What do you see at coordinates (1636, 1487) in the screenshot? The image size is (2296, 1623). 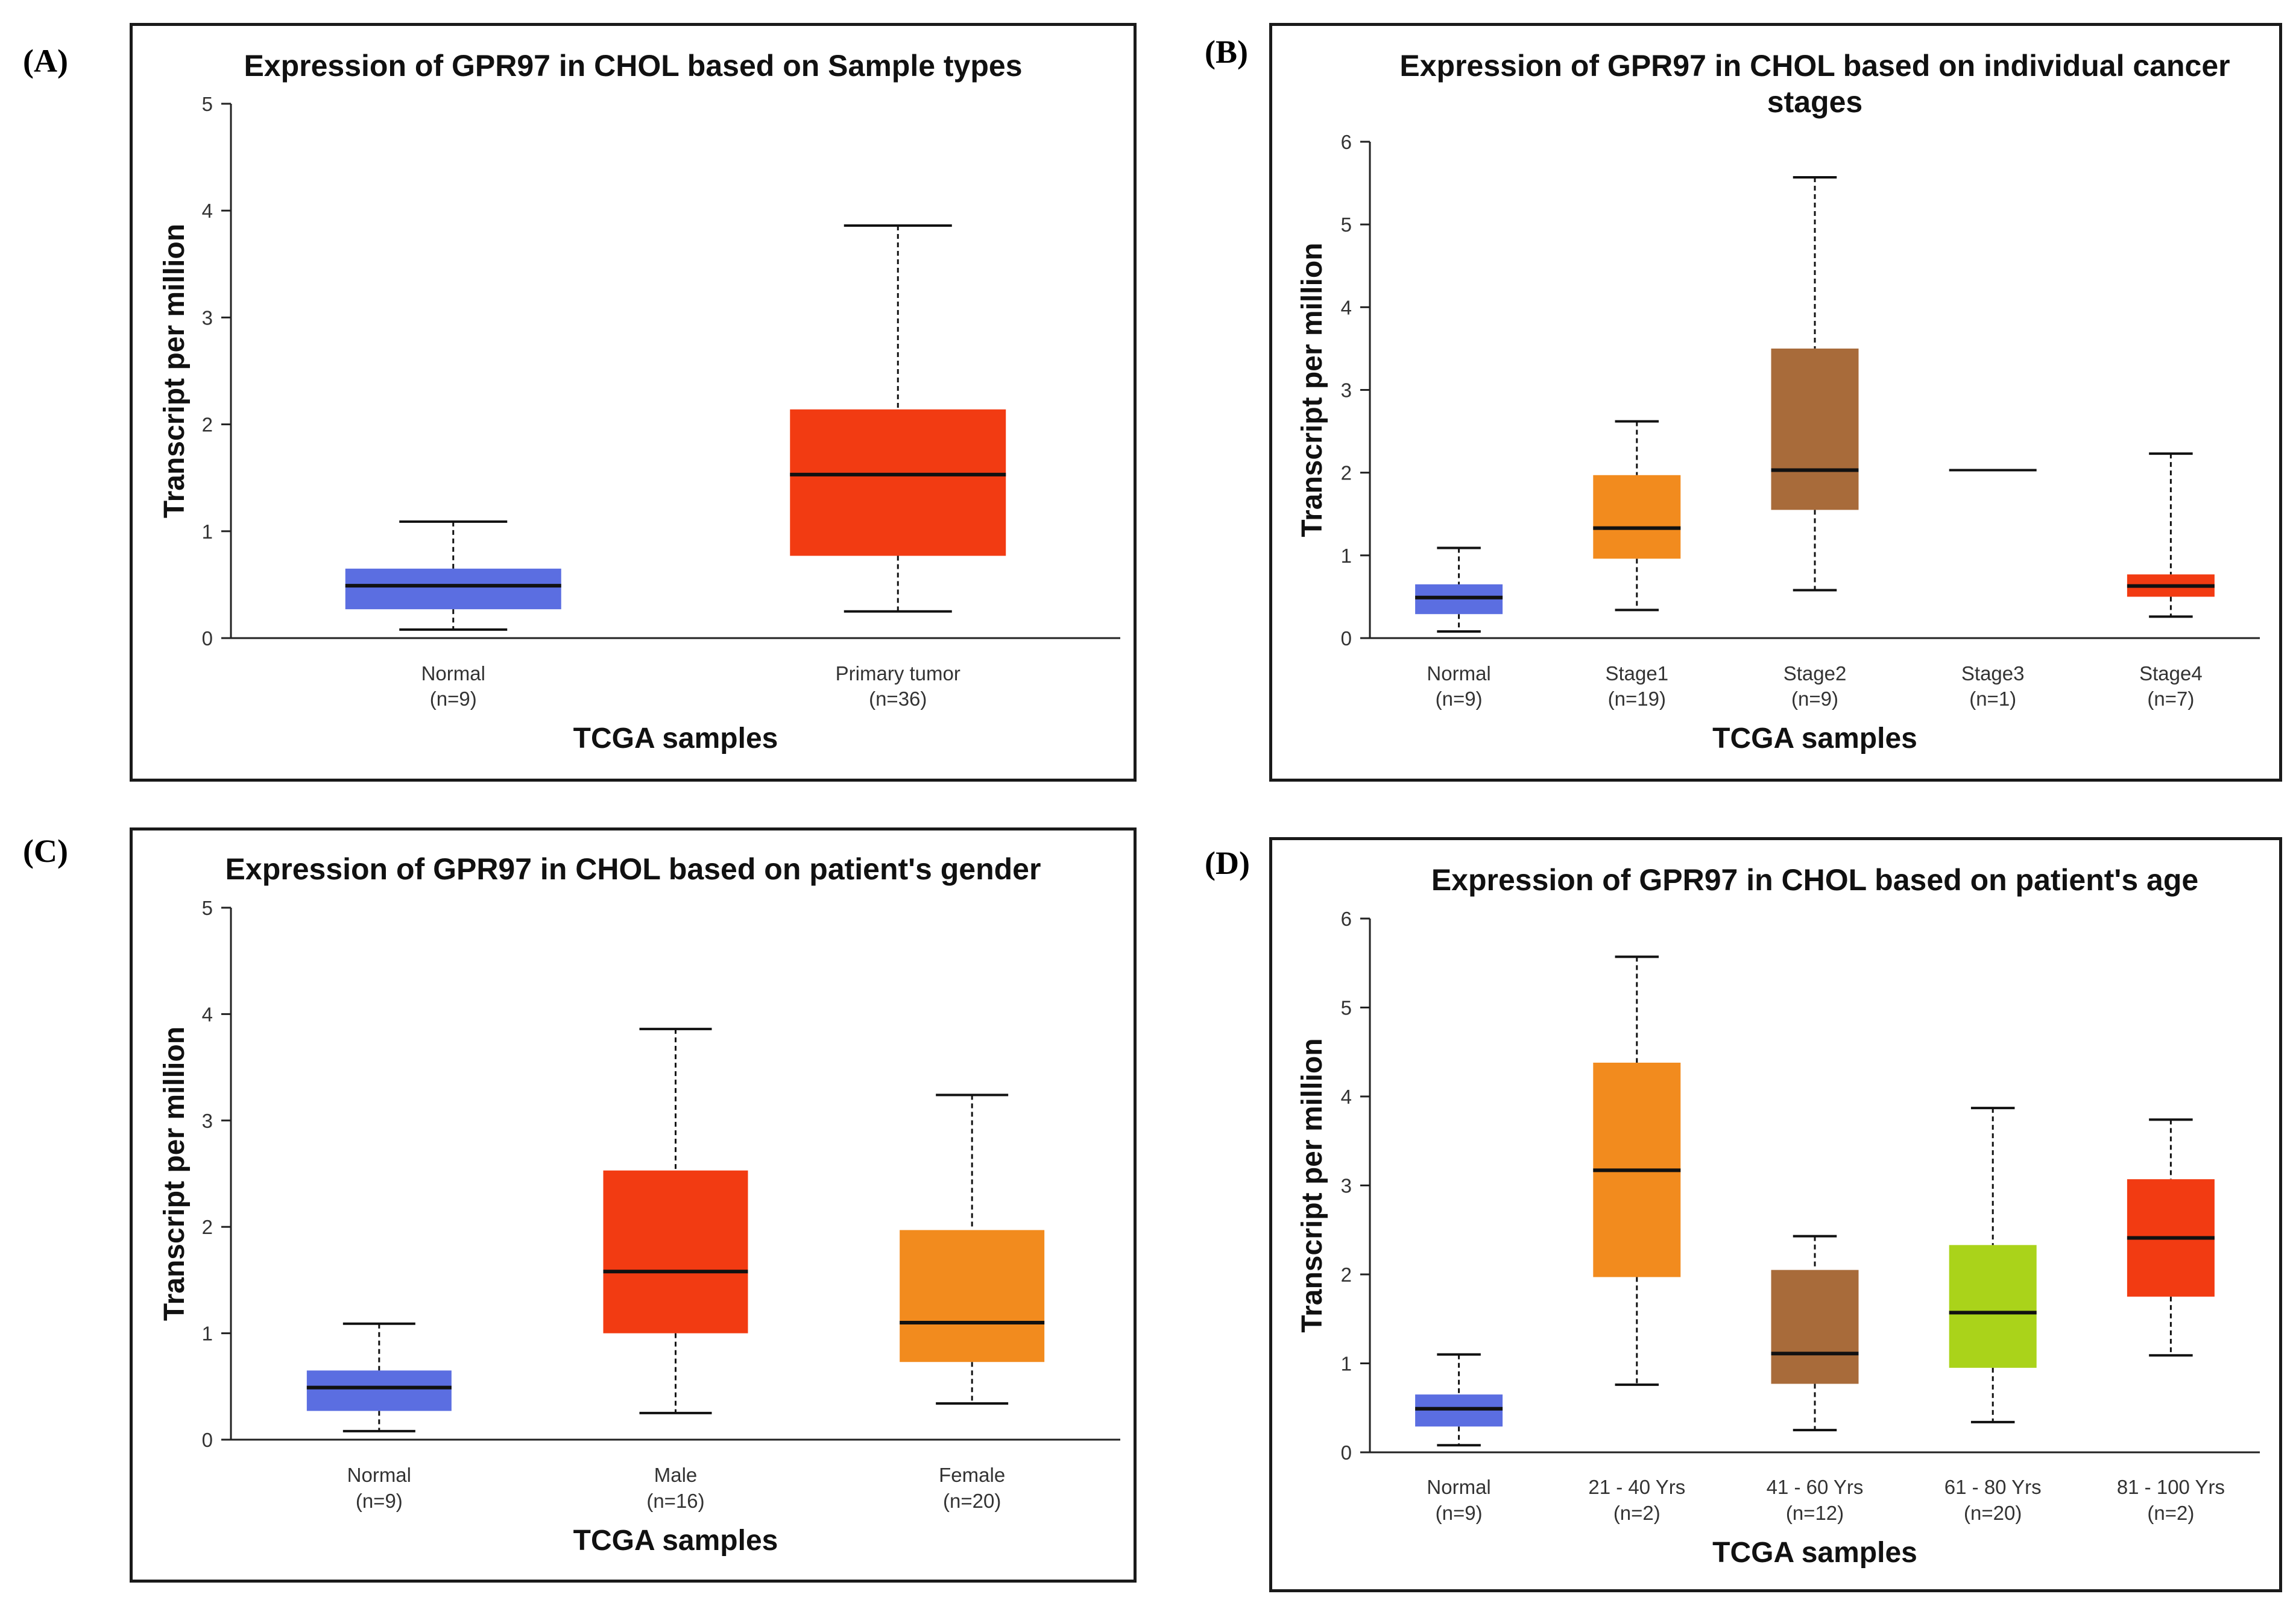 I see `x-category-label: 21 - 40 Yrs` at bounding box center [1636, 1487].